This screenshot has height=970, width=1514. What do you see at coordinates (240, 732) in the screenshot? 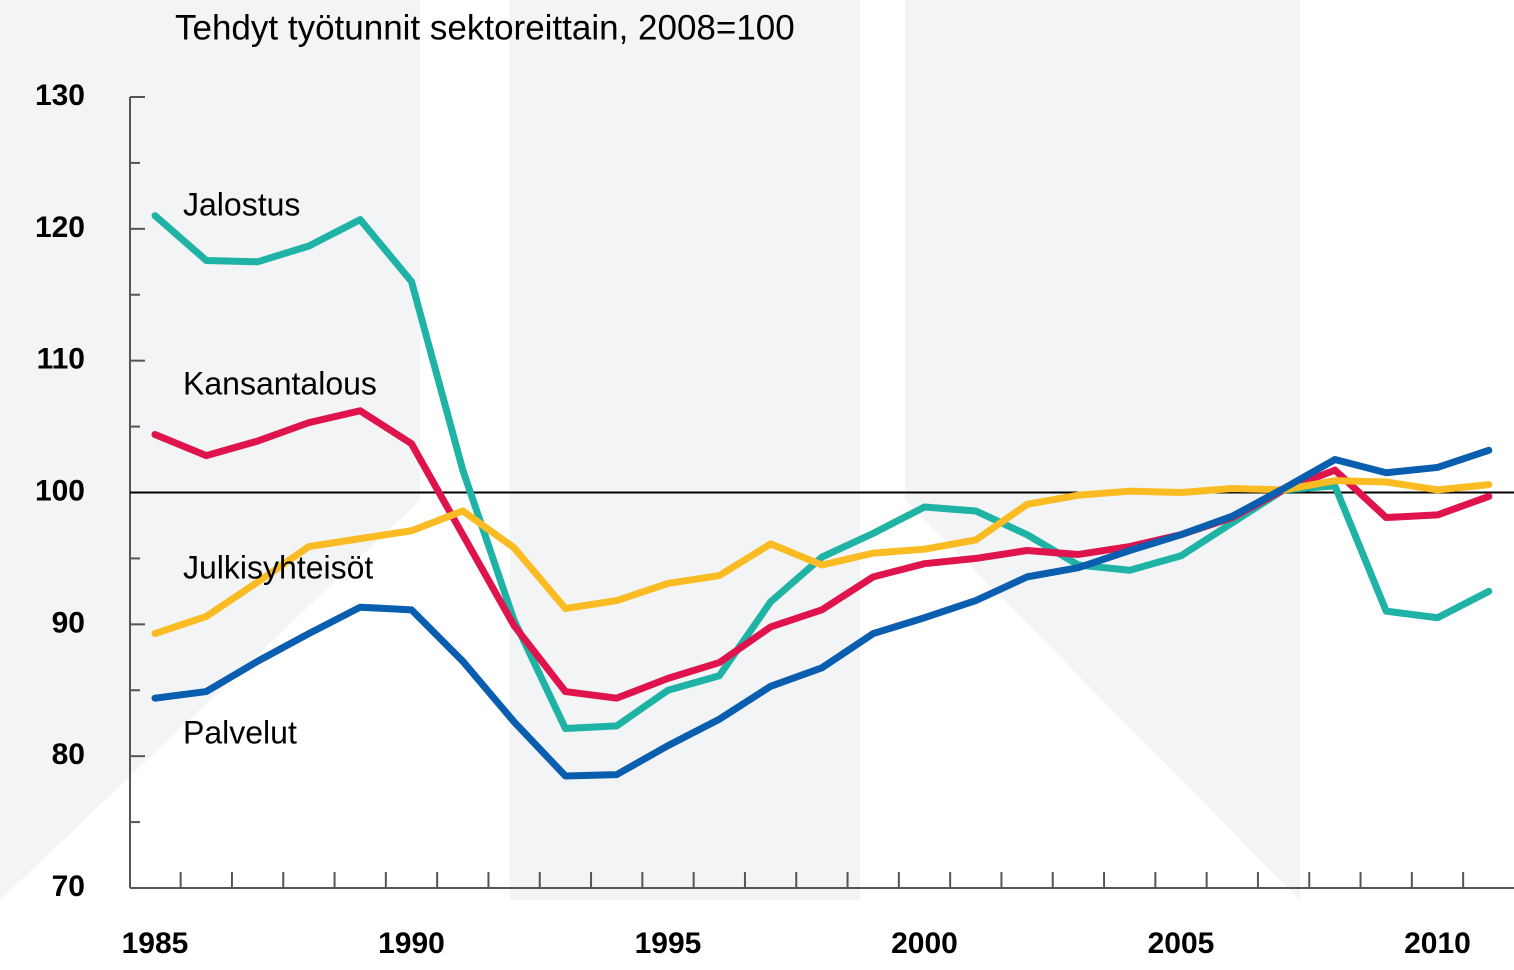
I see `series-label: Palvelut` at bounding box center [240, 732].